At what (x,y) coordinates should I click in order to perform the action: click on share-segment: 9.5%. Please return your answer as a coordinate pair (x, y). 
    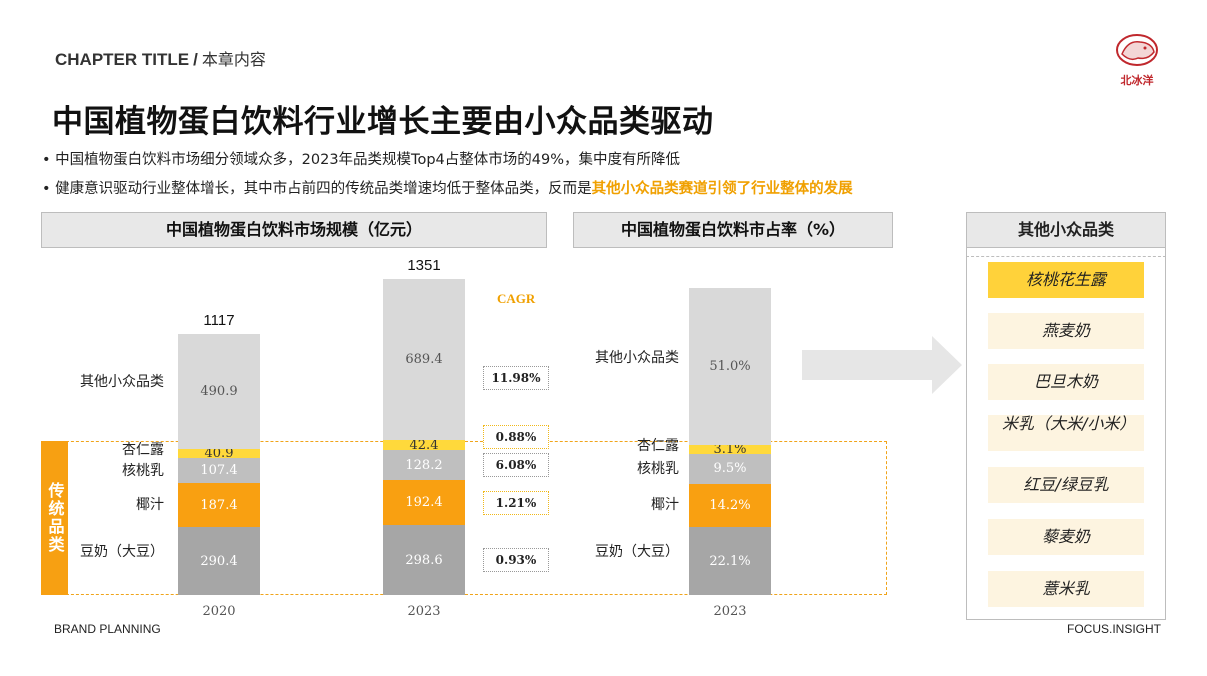
    Looking at the image, I should click on (730, 469).